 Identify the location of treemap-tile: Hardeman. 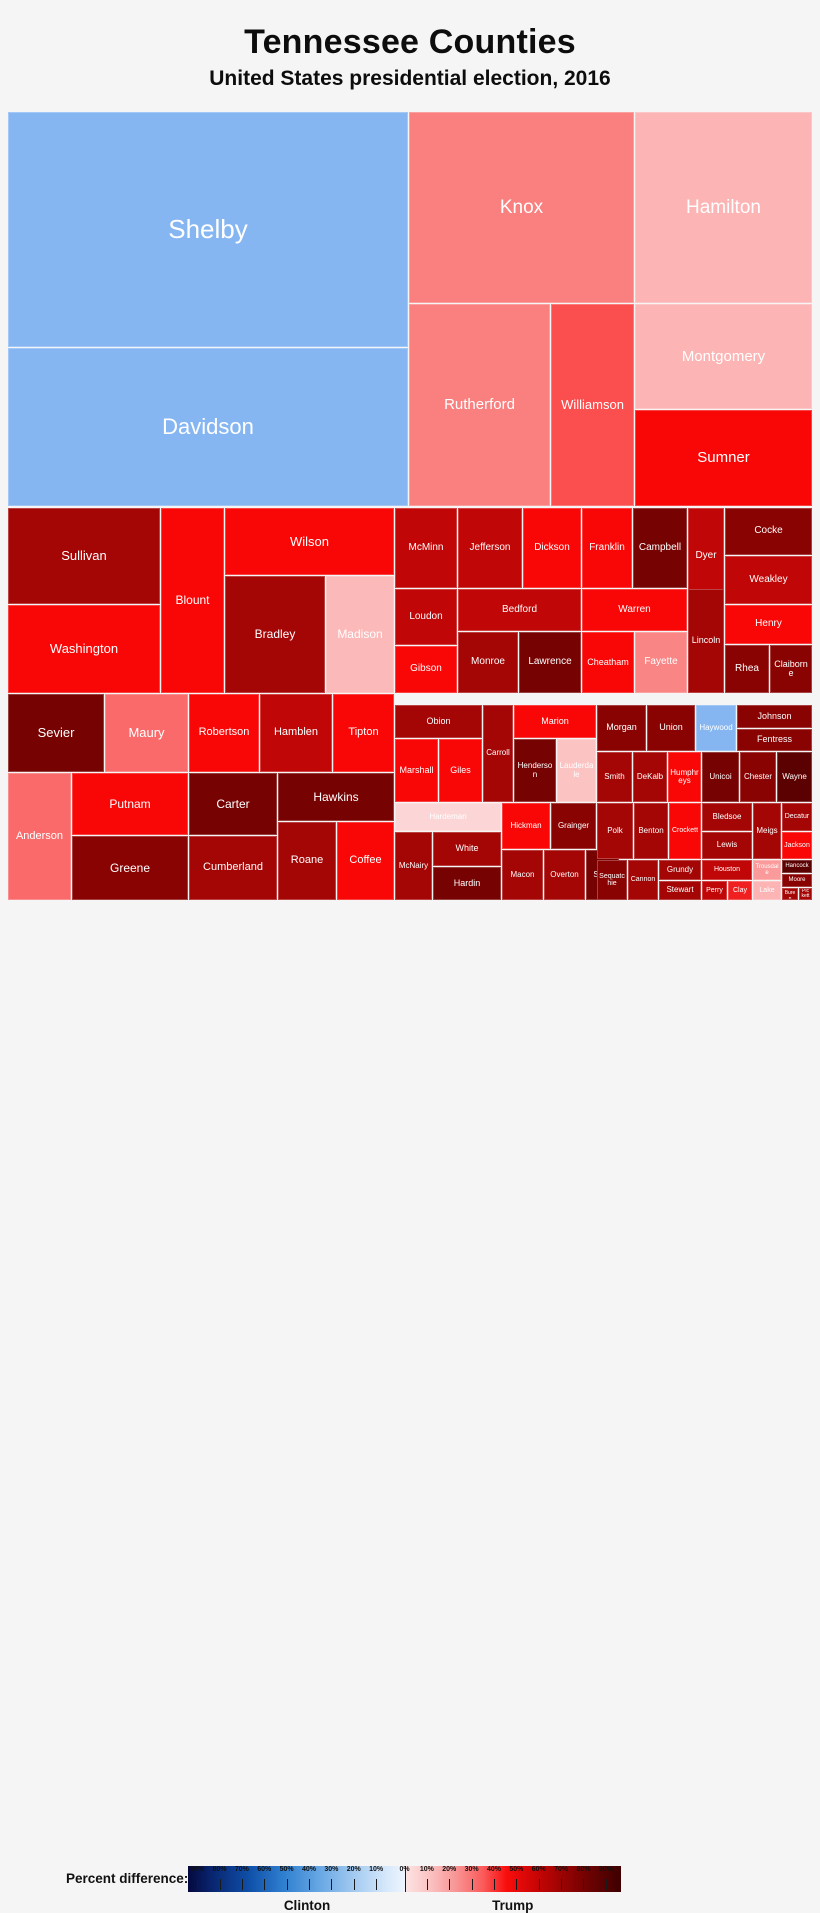
(448, 817).